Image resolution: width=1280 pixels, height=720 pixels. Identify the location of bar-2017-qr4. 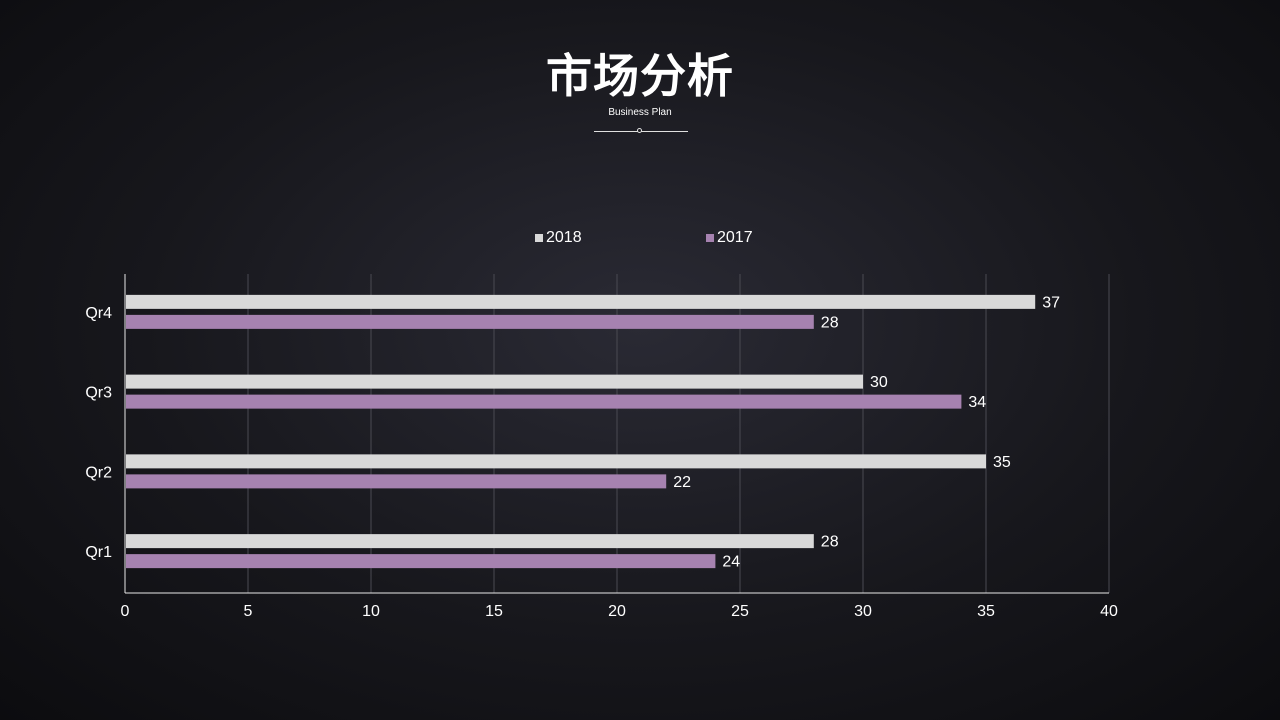
(470, 321).